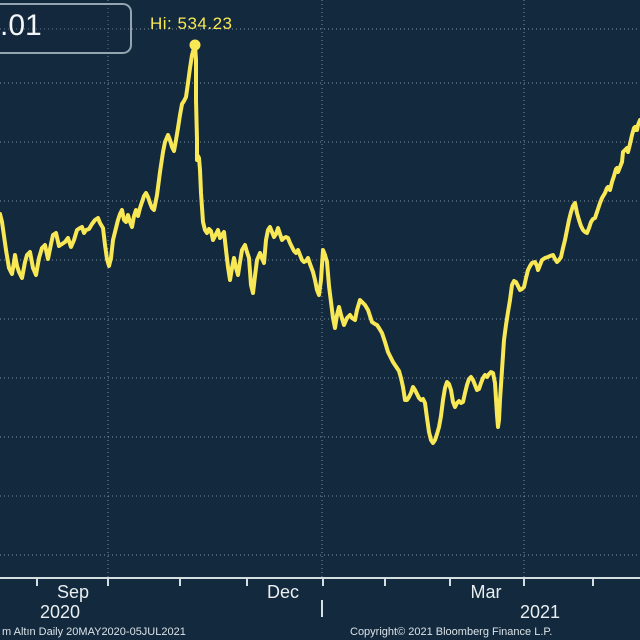 Image resolution: width=640 pixels, height=640 pixels. Describe the element at coordinates (73, 592) in the screenshot. I see `x-axis-month-label: Sep` at that location.